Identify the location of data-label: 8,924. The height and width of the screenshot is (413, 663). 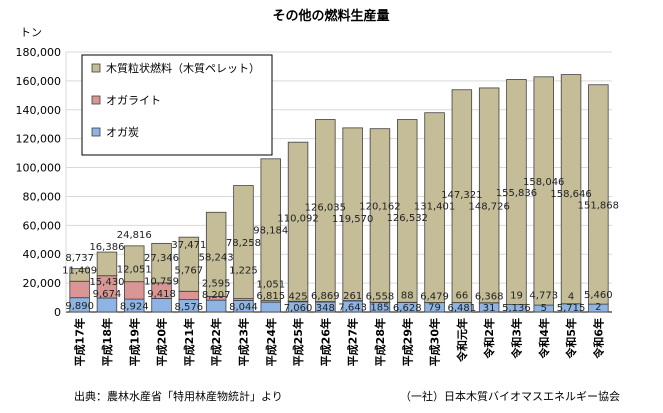
(134, 307).